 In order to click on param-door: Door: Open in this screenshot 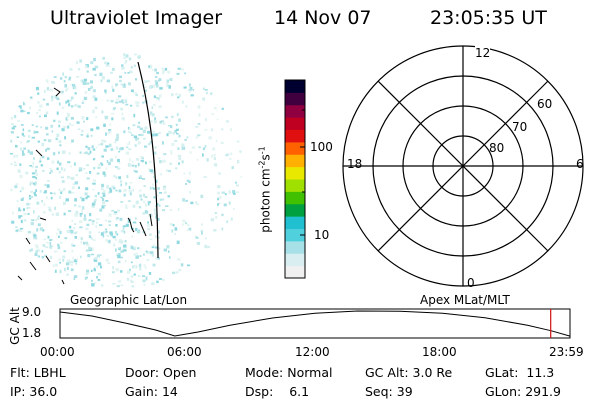, I will do `click(161, 372)`.